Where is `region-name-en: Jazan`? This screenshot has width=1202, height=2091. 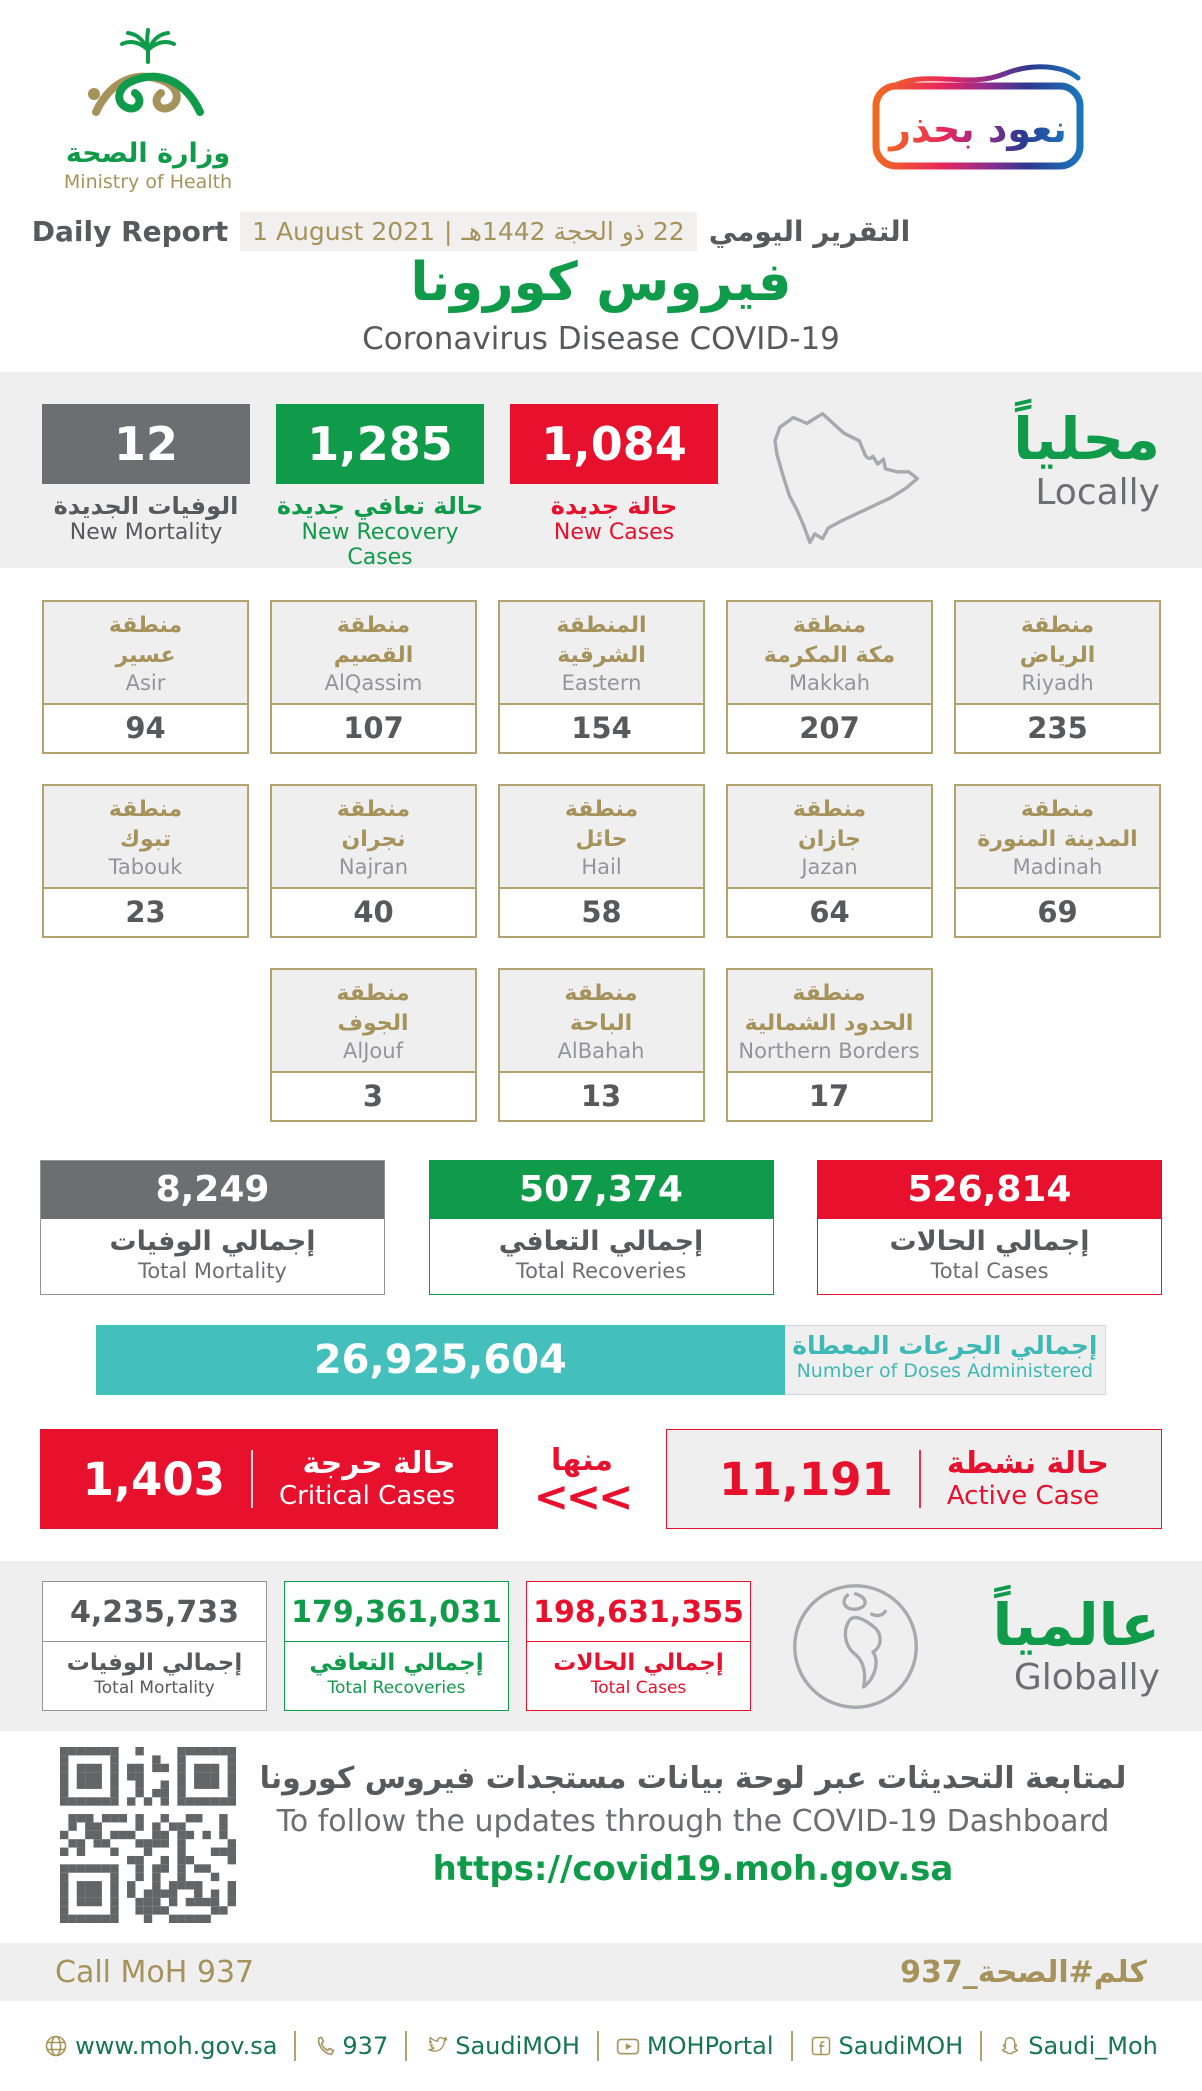 region-name-en: Jazan is located at coordinates (829, 867).